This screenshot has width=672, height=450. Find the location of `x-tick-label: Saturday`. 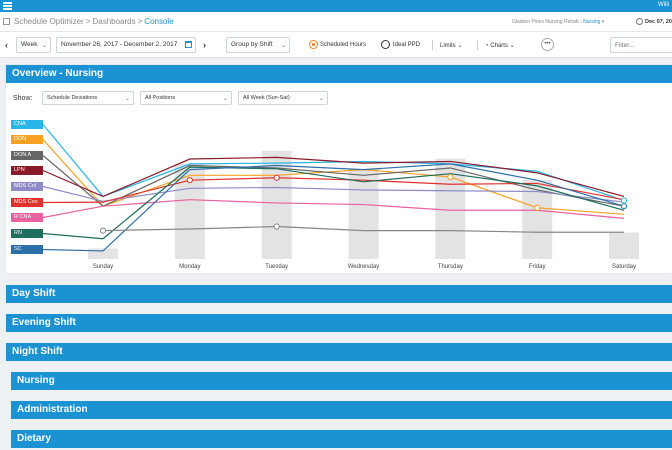

x-tick-label: Saturday is located at coordinates (624, 267).